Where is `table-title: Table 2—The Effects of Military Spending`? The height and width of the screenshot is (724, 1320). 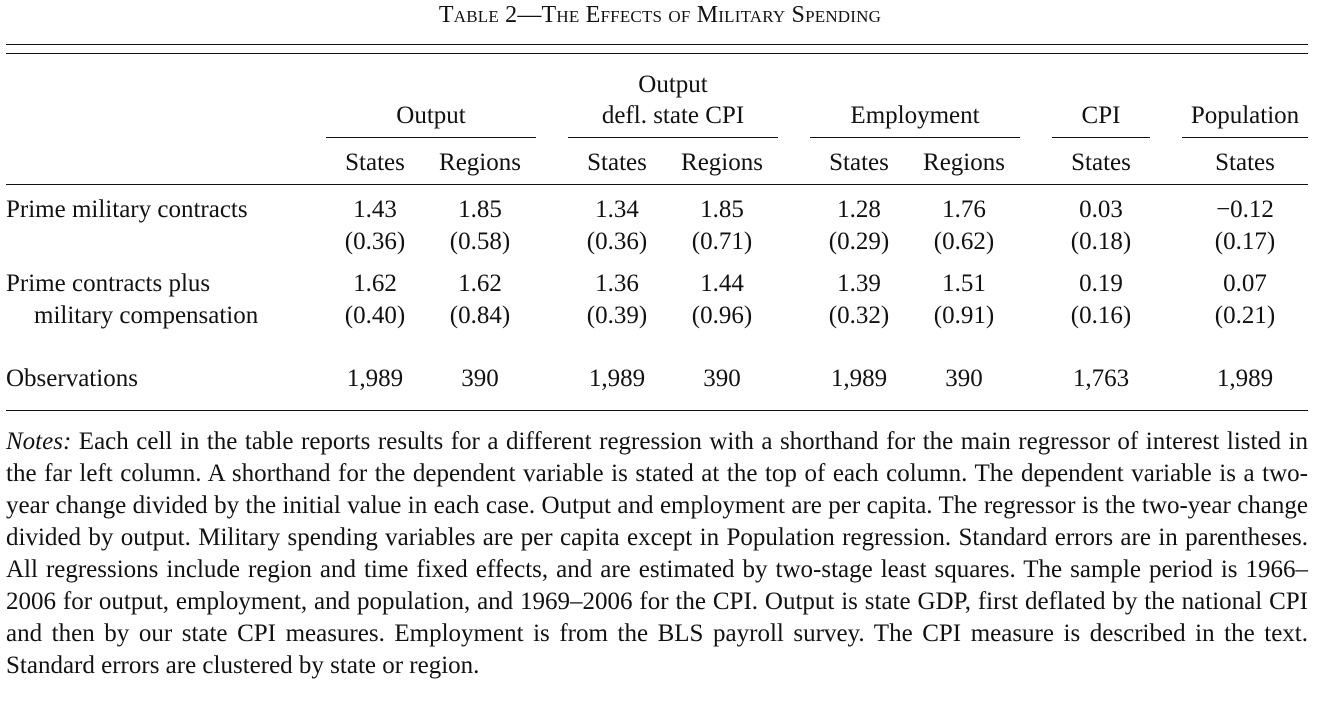
table-title: Table 2—The Effects of Military Spending is located at coordinates (660, 15).